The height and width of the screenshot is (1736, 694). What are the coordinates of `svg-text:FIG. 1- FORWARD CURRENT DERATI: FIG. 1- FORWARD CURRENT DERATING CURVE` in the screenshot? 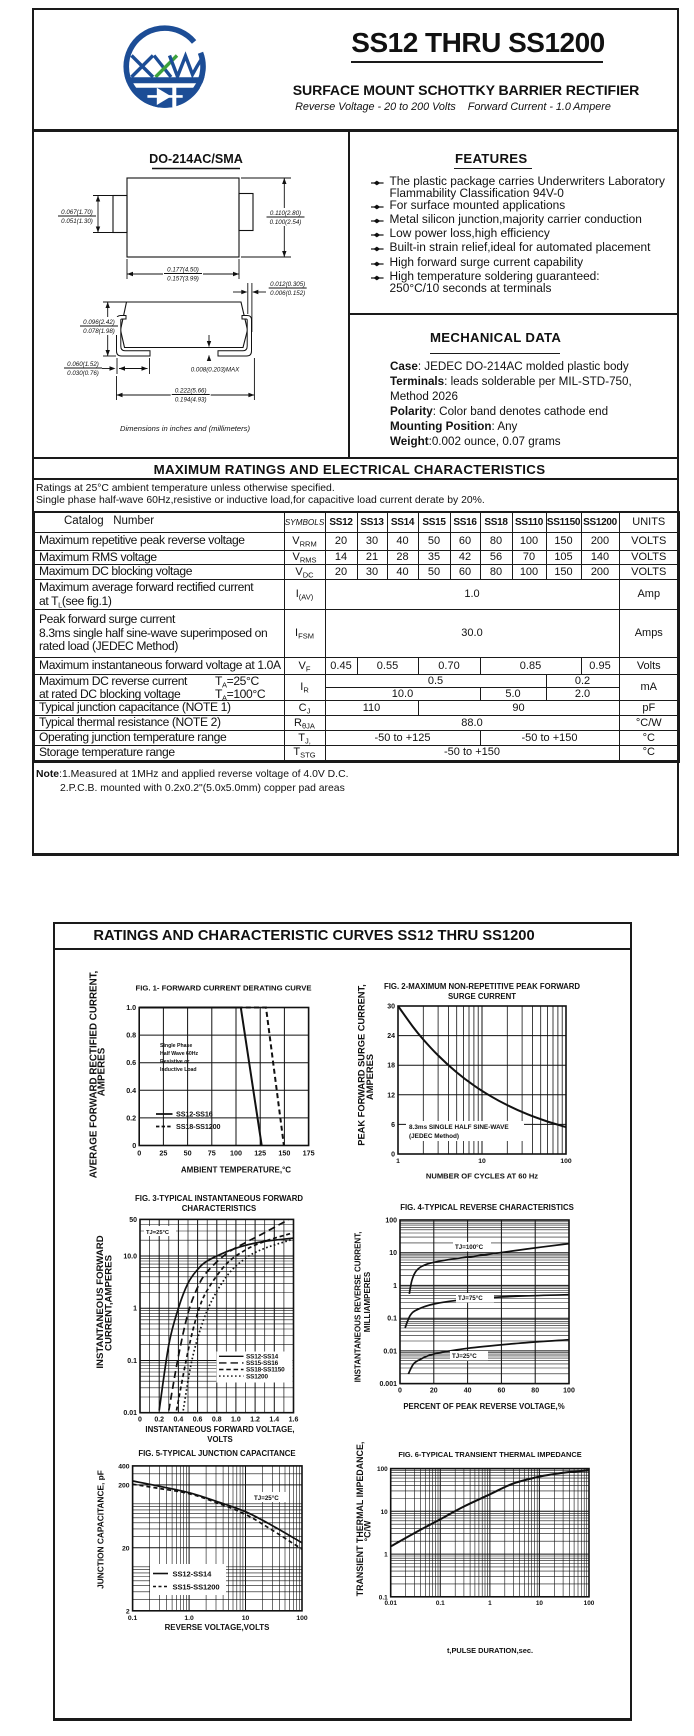 It's located at (224, 988).